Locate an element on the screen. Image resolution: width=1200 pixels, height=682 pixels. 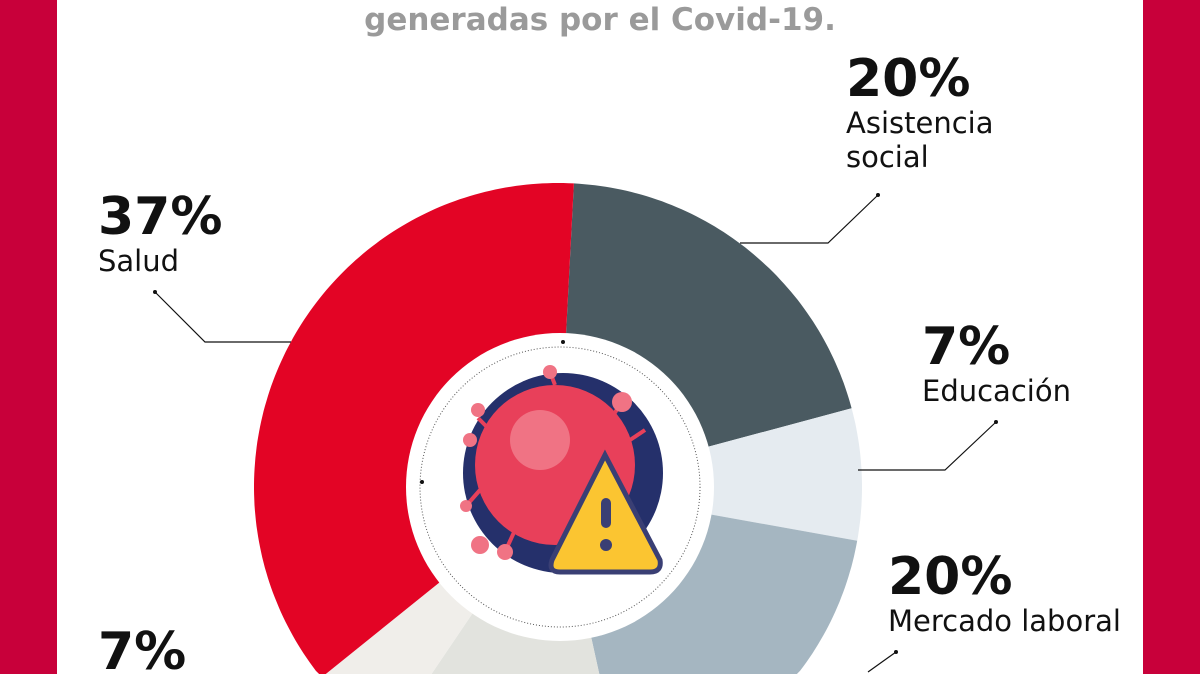
category-label: Asistencia social is located at coordinates (920, 140).